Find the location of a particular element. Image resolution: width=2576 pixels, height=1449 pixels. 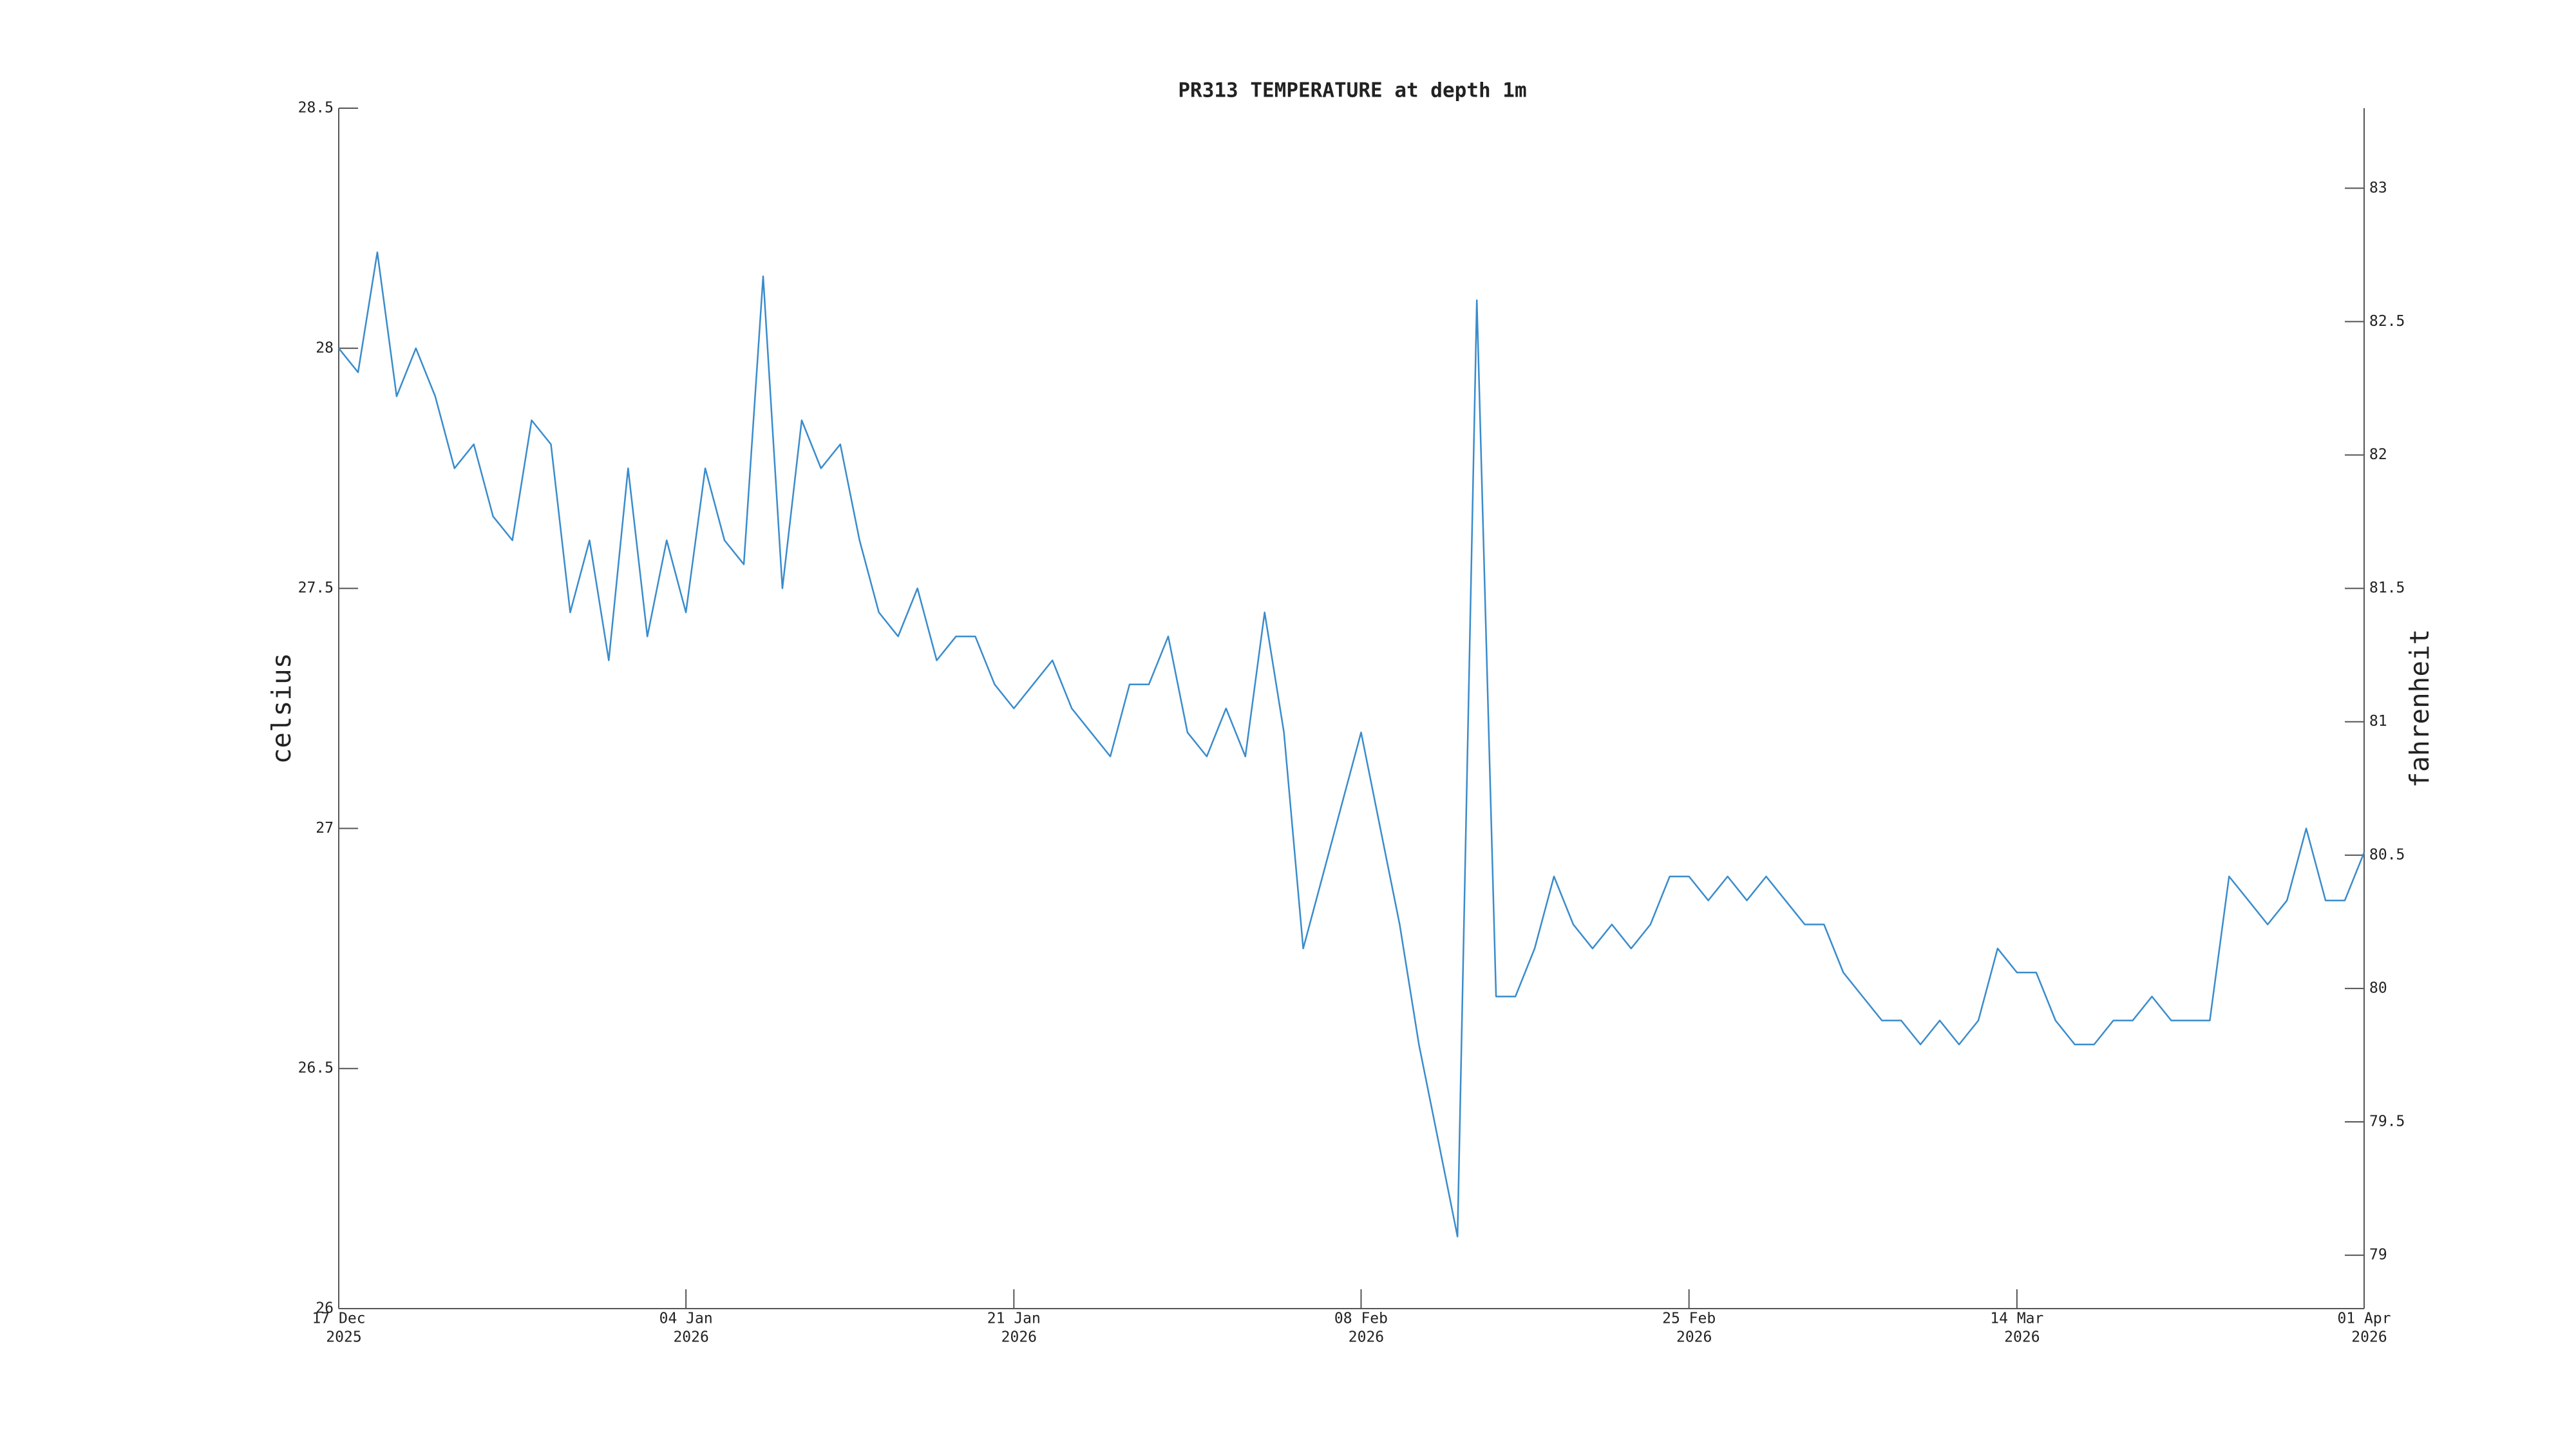

y-axis-label: celsius is located at coordinates (281, 709).